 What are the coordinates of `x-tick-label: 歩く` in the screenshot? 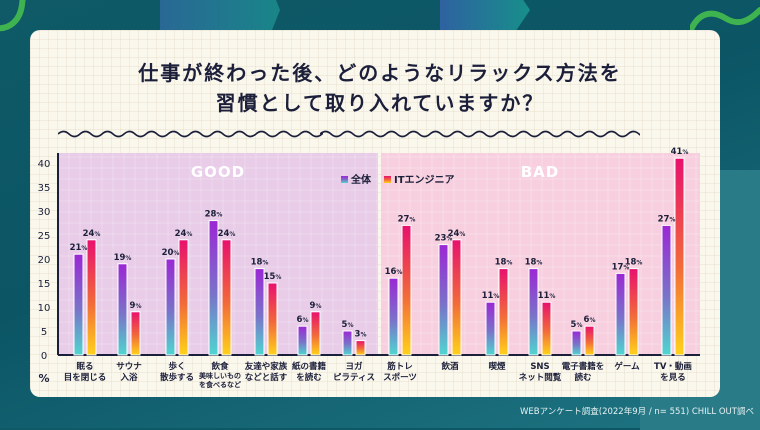 It's located at (176, 366).